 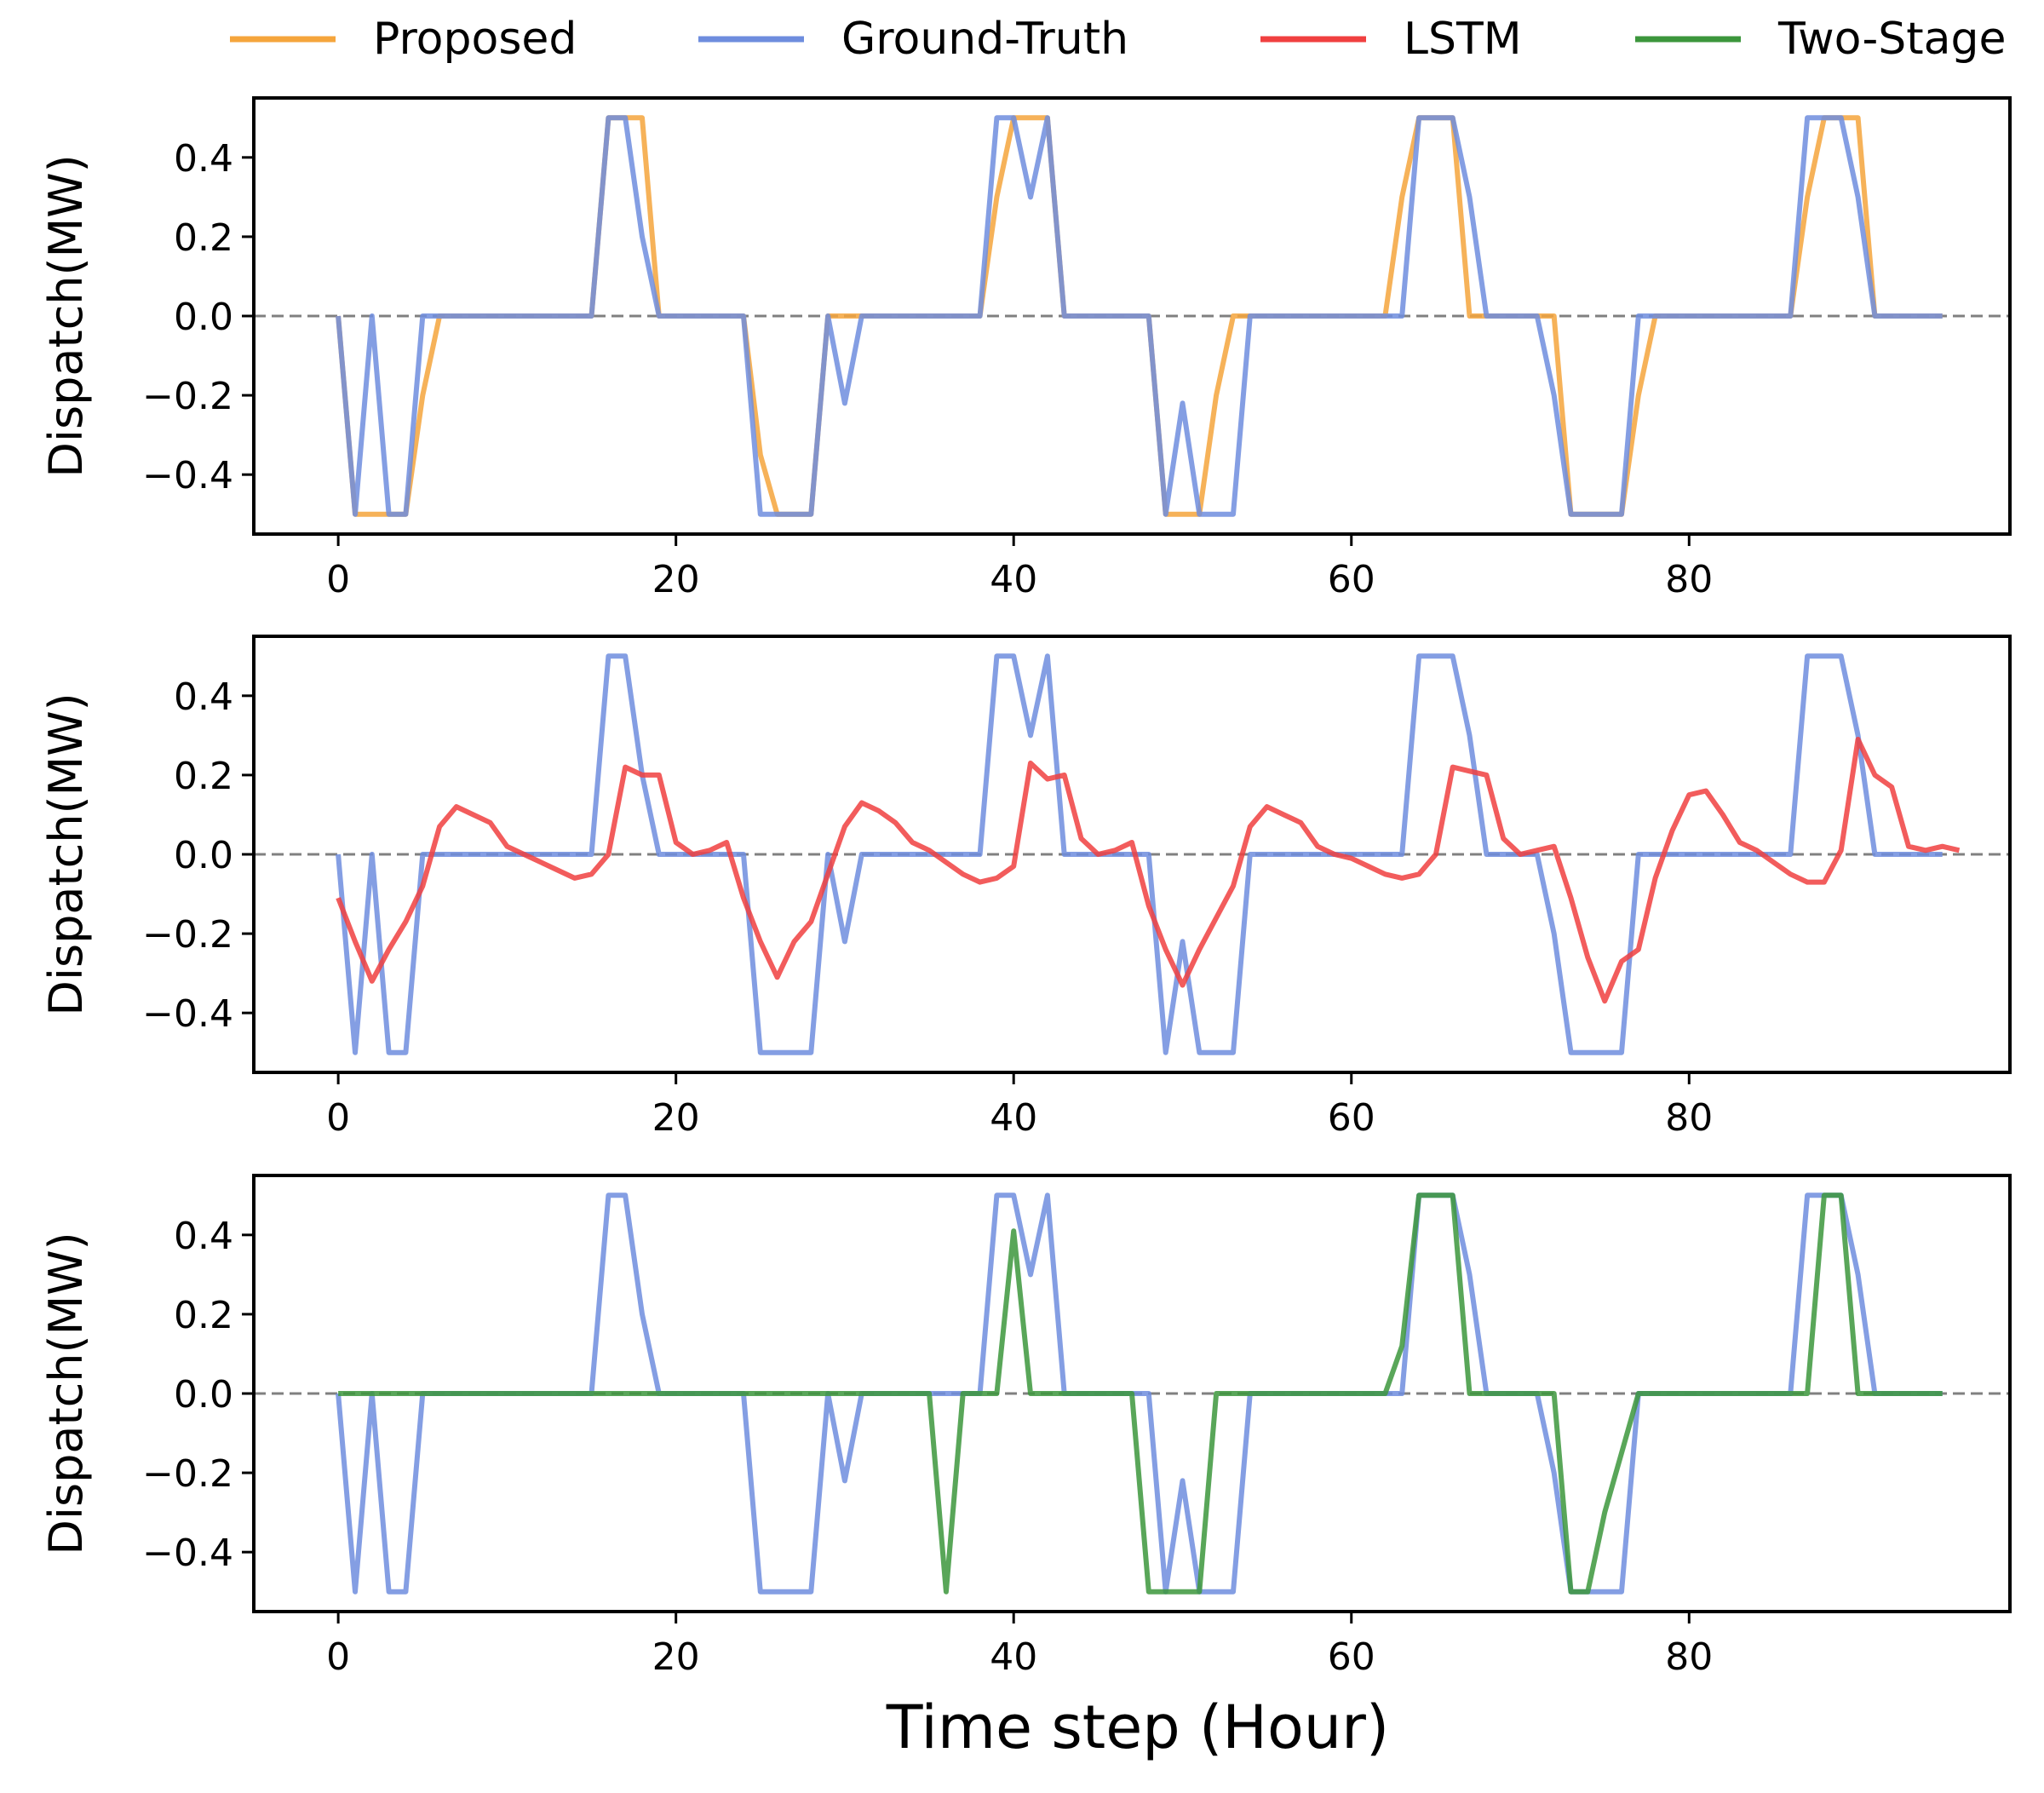 I want to click on legend-label: Proposed, so click(x=475, y=40).